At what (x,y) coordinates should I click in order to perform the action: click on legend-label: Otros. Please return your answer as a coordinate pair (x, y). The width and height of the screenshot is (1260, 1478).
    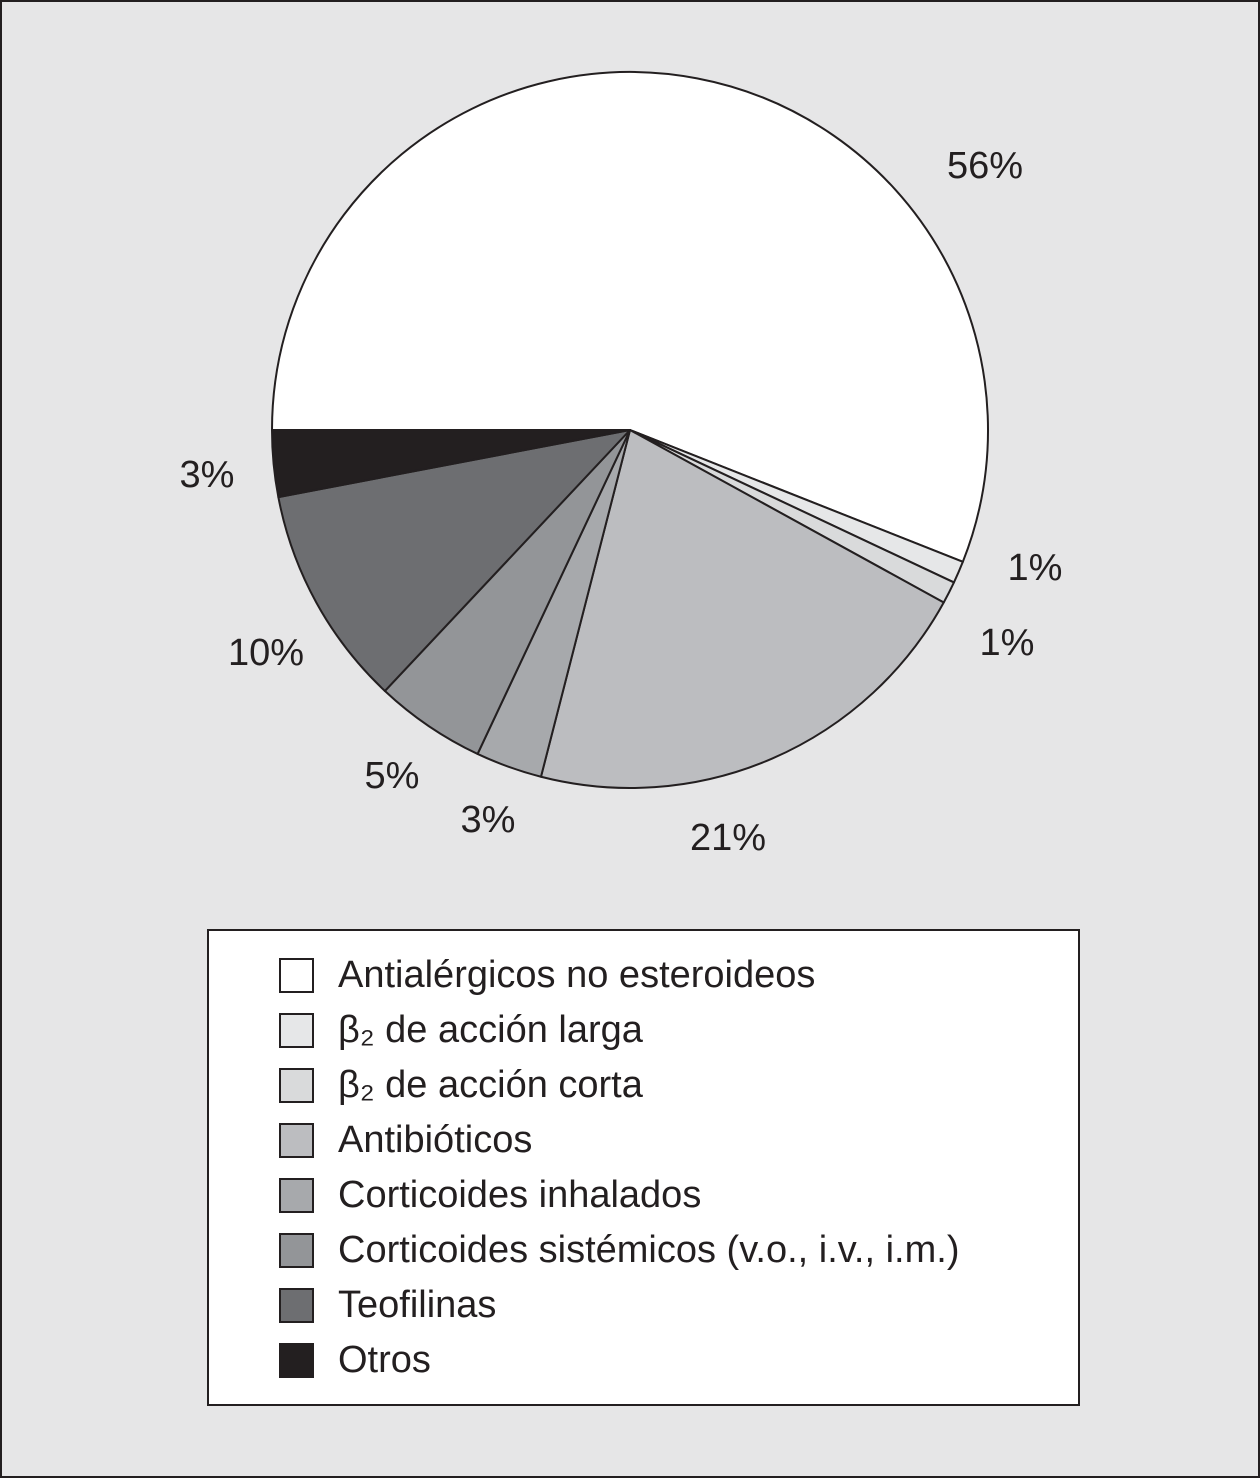
    Looking at the image, I should click on (384, 1360).